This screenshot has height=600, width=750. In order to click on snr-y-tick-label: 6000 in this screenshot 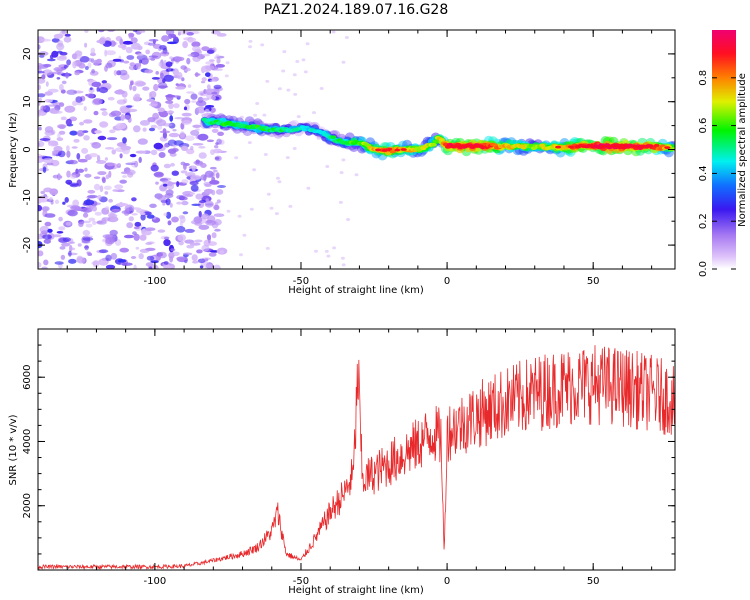, I will do `click(27, 376)`.